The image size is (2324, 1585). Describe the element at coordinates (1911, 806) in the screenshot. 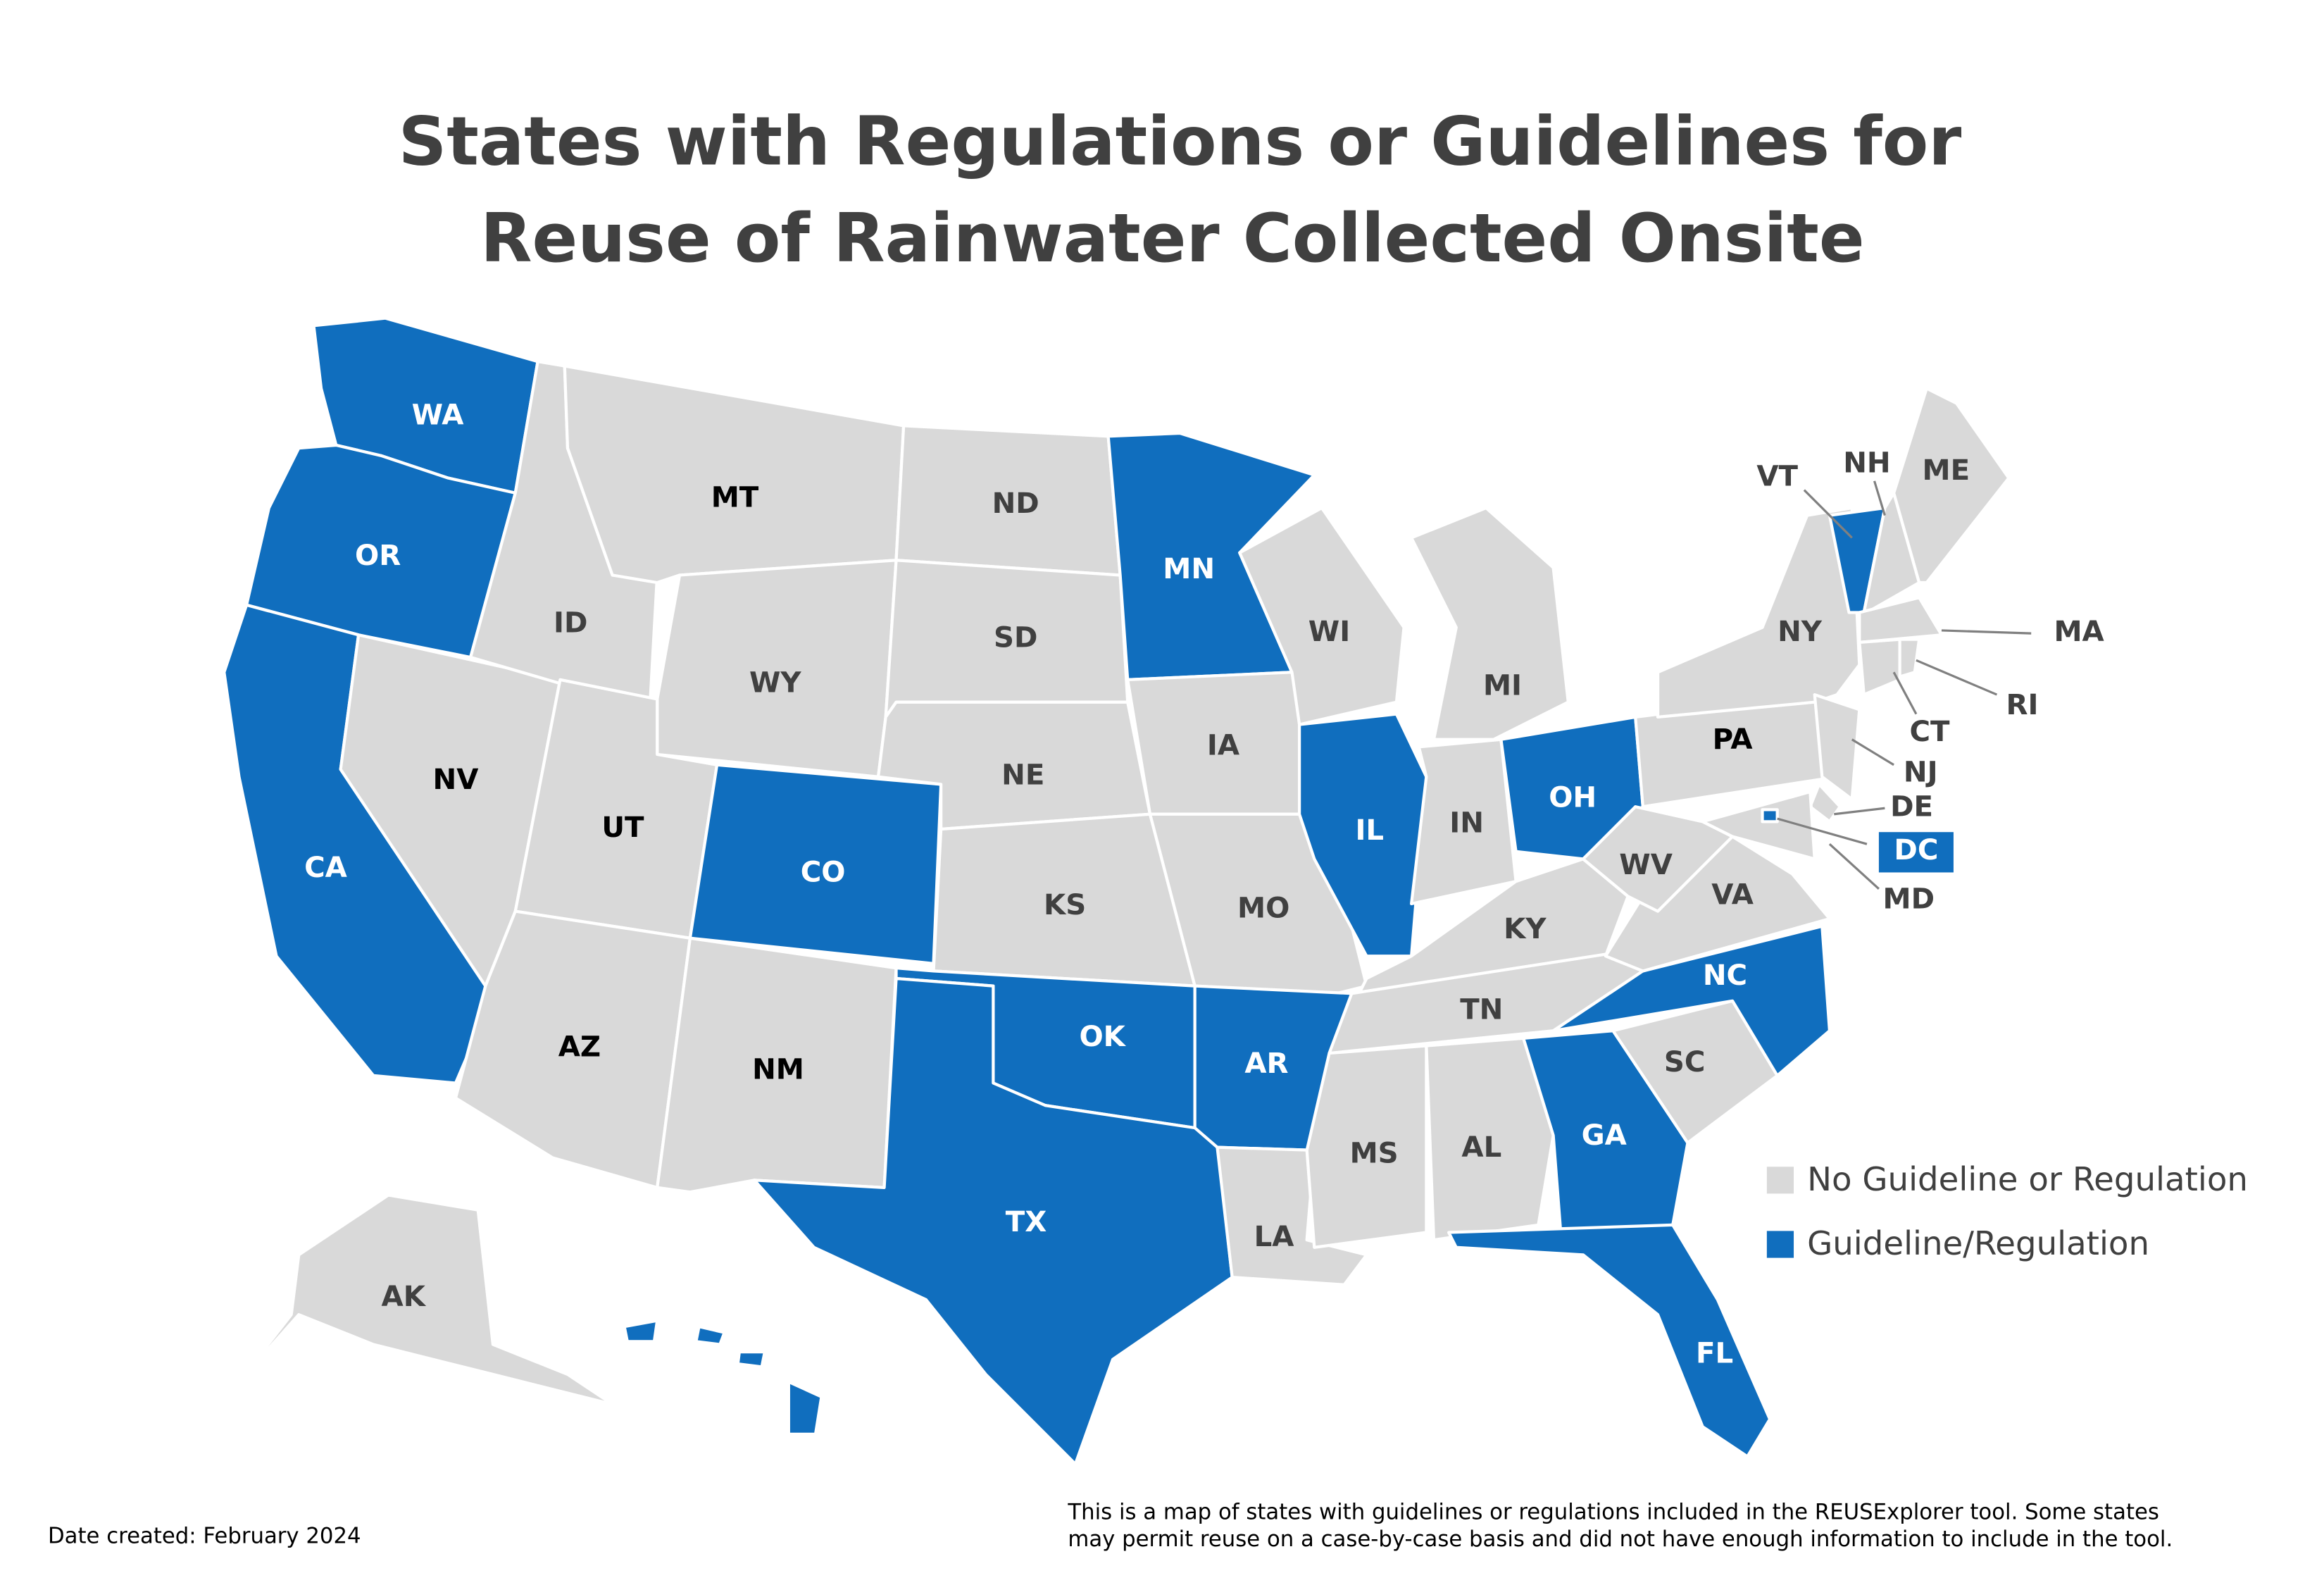

I see `state-label: DE` at that location.